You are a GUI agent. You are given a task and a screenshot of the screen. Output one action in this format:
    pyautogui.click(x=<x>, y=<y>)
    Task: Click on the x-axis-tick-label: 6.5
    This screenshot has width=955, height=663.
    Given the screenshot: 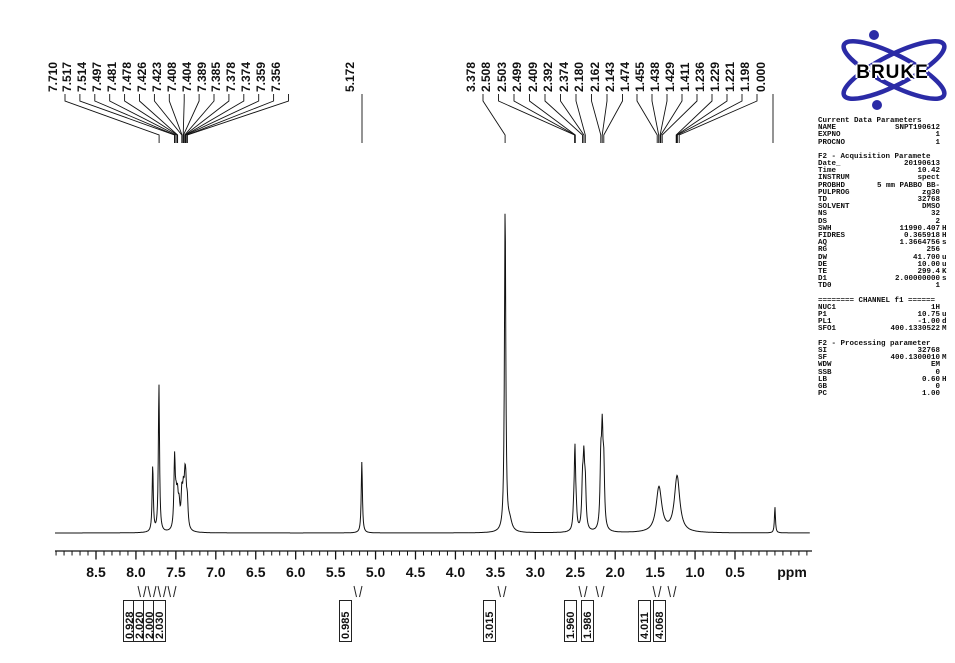 What is the action you would take?
    pyautogui.click(x=256, y=572)
    